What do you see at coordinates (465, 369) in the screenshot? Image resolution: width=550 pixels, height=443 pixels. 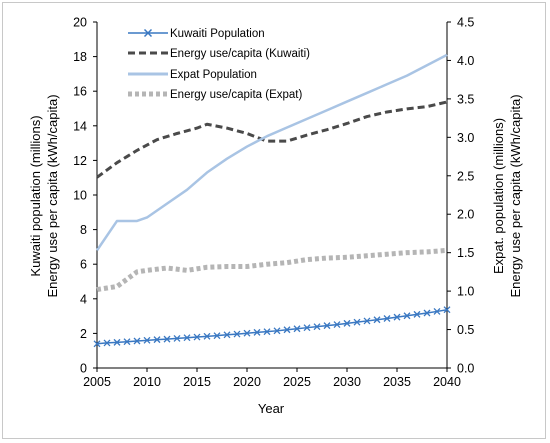 I see `right-y-tick-label: 0.0` at bounding box center [465, 369].